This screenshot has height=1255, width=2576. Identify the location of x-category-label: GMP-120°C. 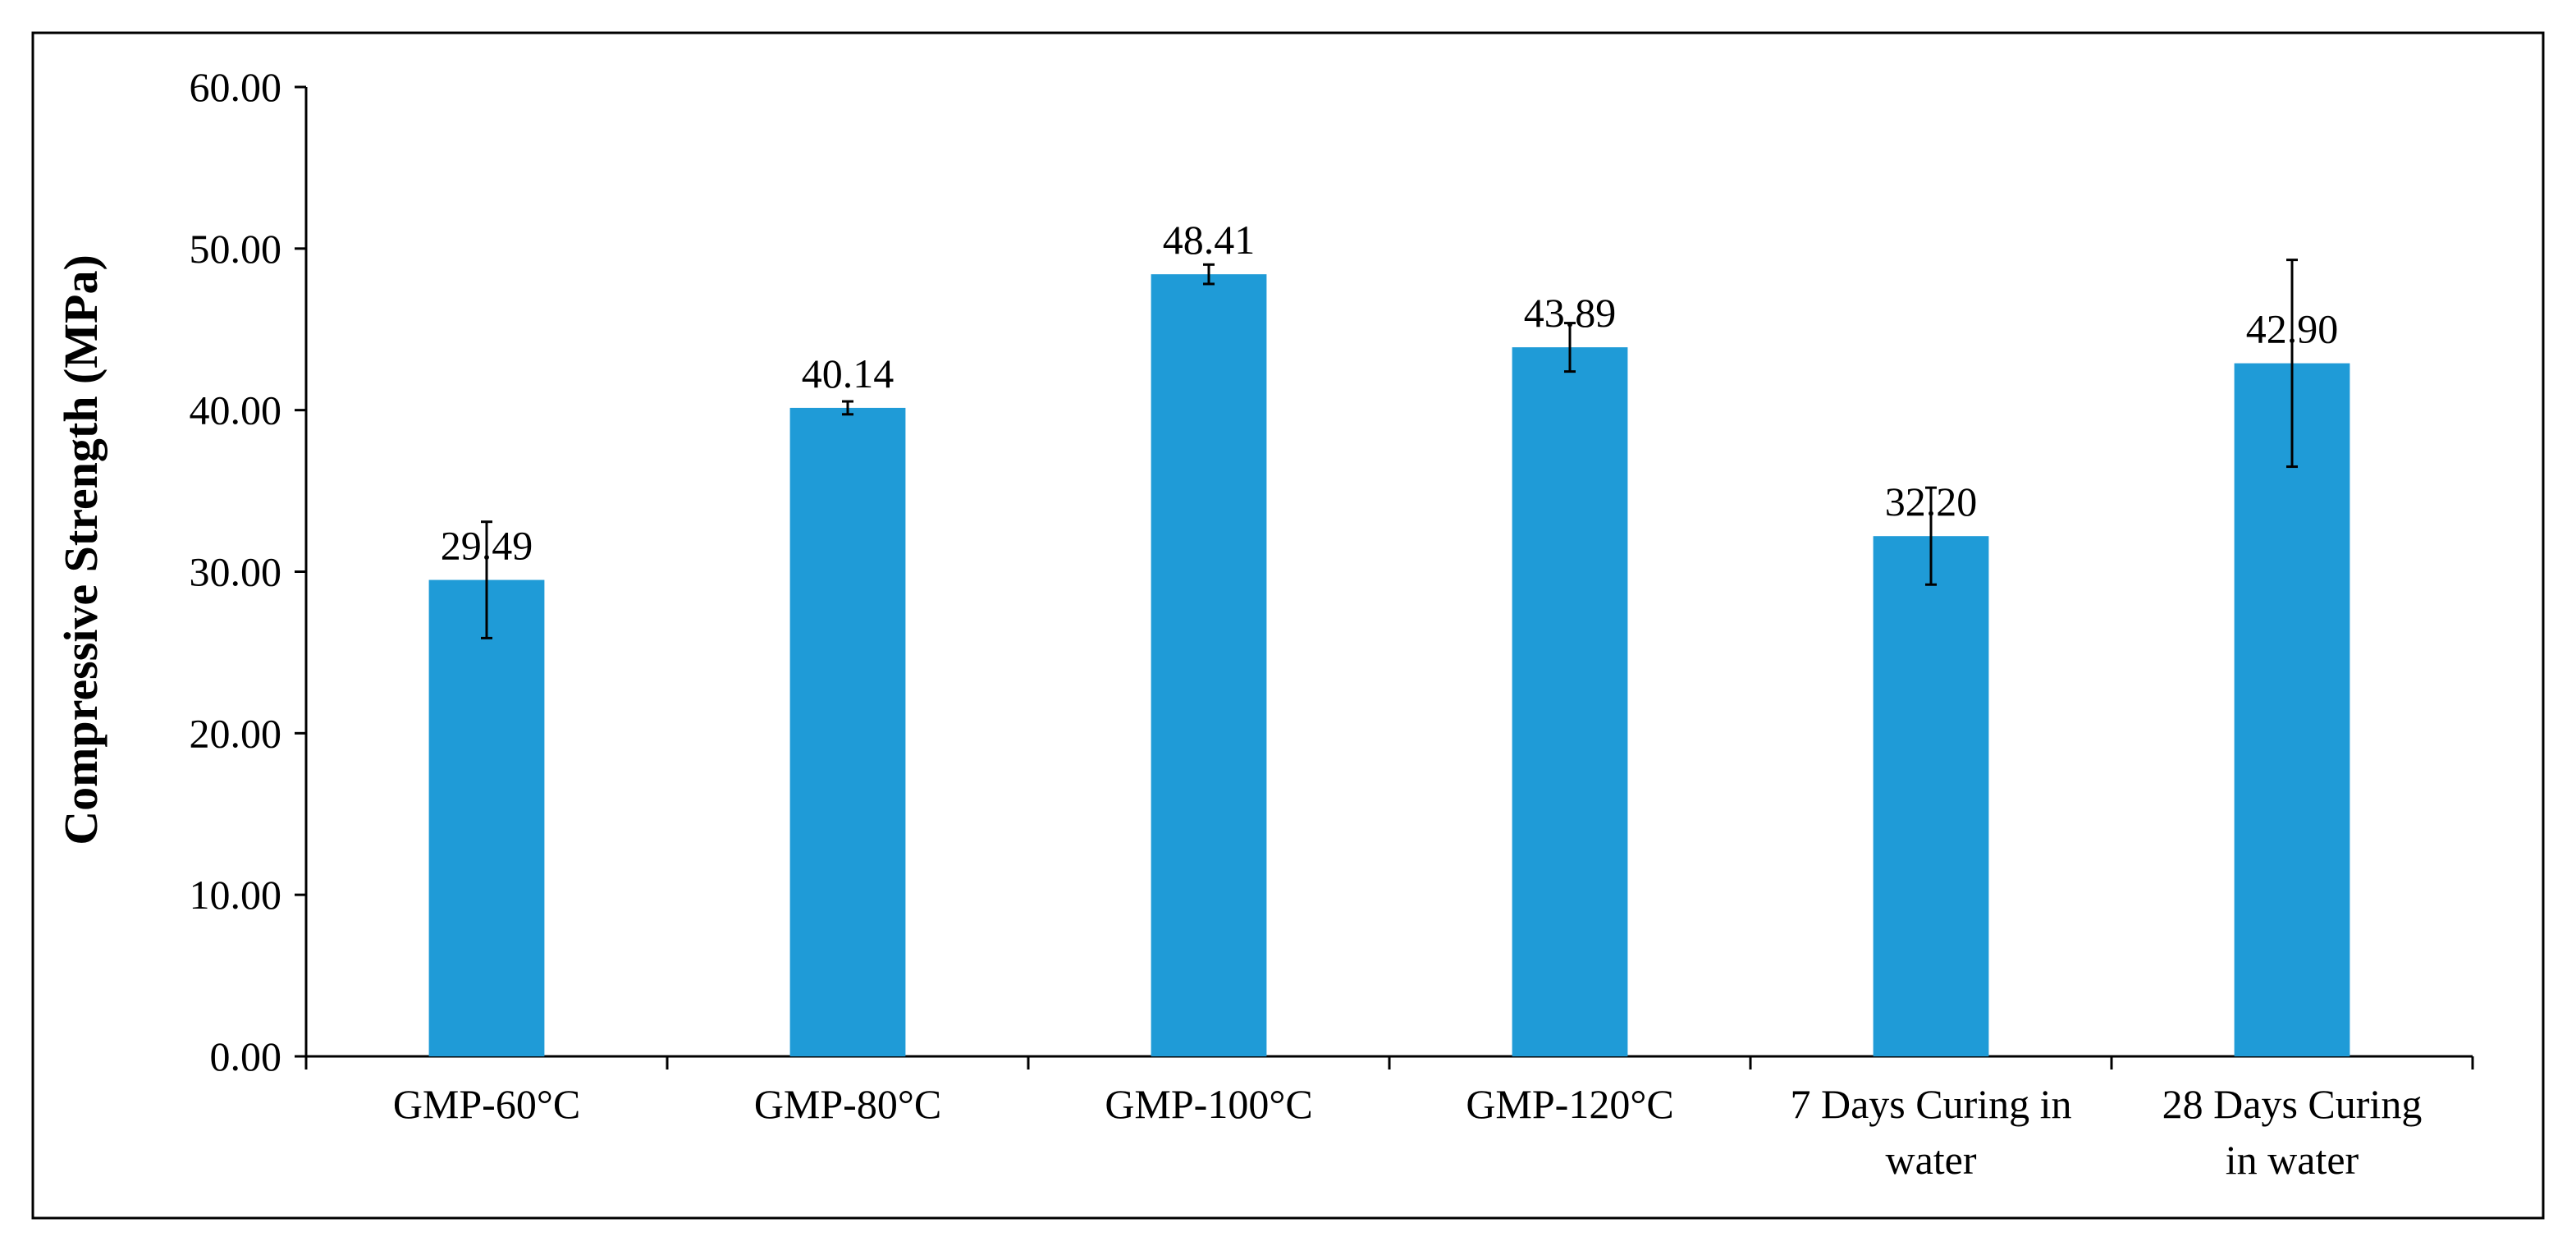
(1569, 1104).